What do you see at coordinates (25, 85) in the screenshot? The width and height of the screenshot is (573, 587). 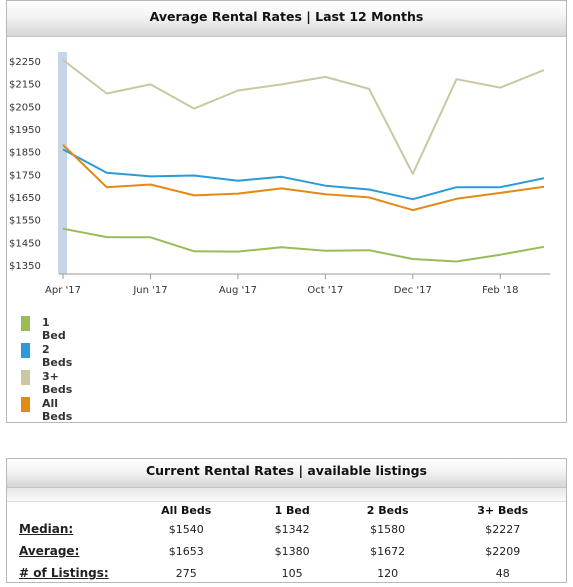 I see `y-tick-label: $2150` at bounding box center [25, 85].